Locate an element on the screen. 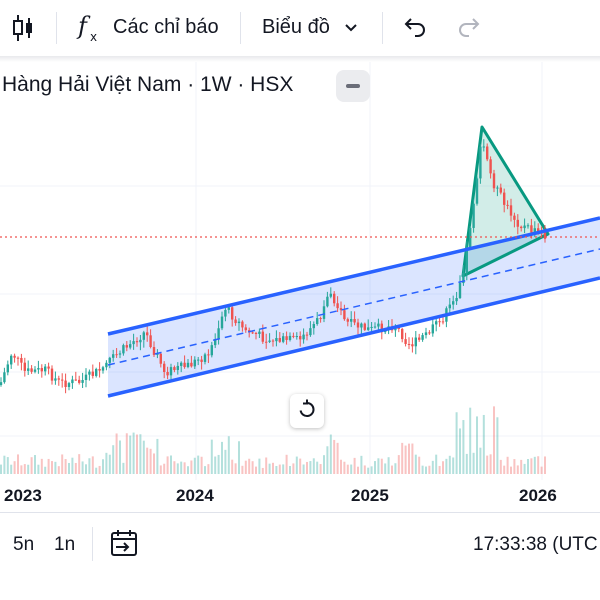  svg-text: f is located at coordinates (83, 26).